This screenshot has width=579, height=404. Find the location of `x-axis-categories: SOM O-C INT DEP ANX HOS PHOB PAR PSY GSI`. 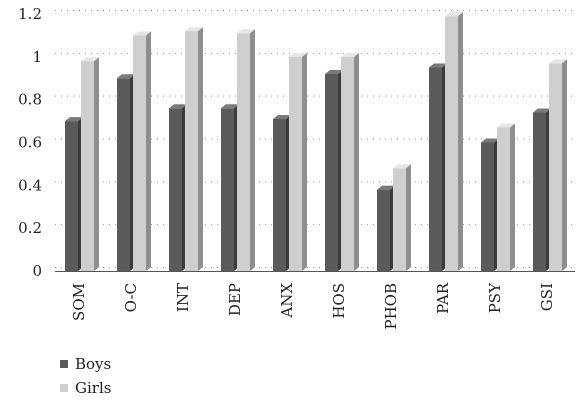

x-axis-categories: SOM O-C INT DEP ANX HOS PHOB PAR PSY GSI is located at coordinates (313, 306).